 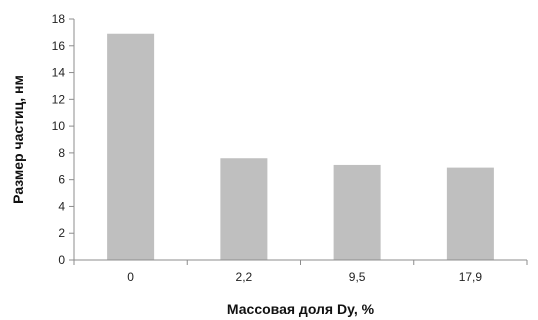 I want to click on y-tick-label: 6, so click(x=61, y=180).